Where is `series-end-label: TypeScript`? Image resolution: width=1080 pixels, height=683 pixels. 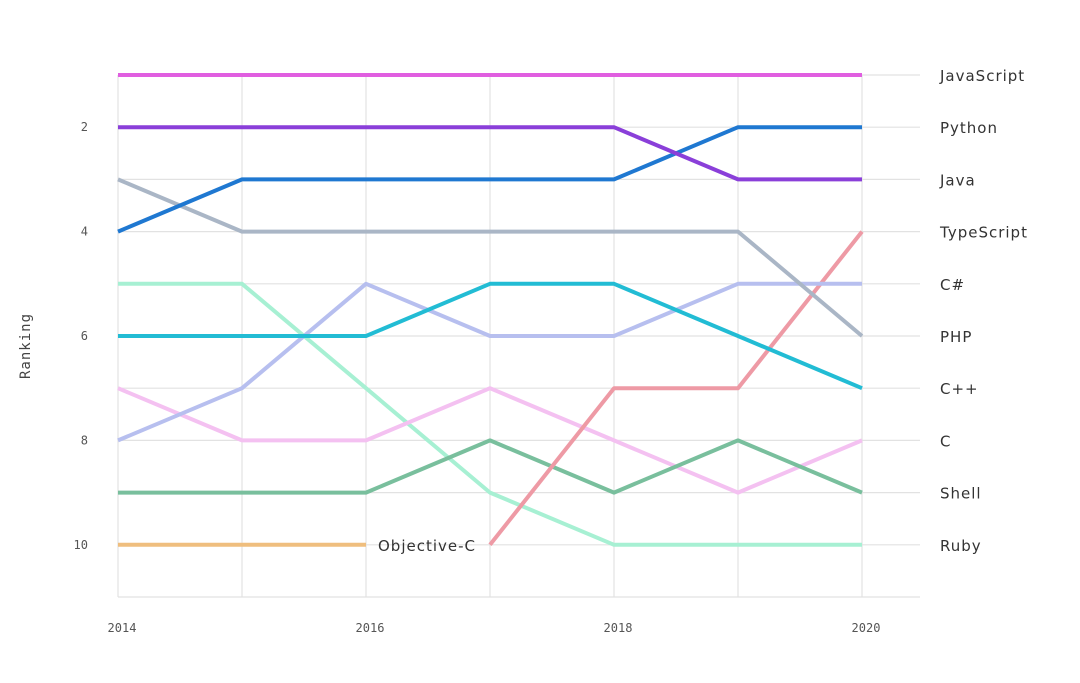
series-end-label: TypeScript is located at coordinates (983, 233).